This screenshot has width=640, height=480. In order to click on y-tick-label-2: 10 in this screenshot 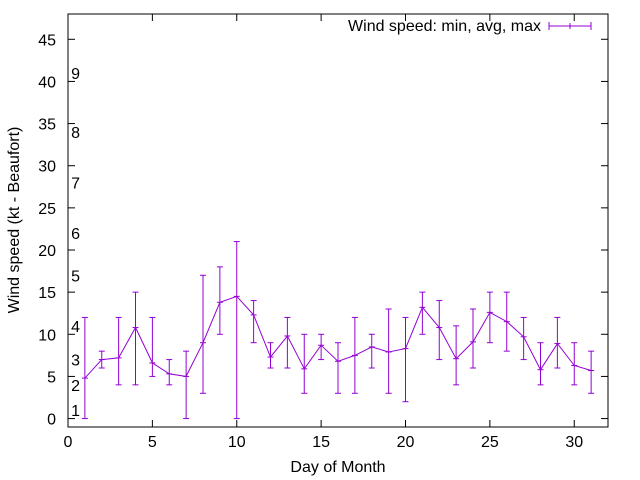, I will do `click(47, 335)`.